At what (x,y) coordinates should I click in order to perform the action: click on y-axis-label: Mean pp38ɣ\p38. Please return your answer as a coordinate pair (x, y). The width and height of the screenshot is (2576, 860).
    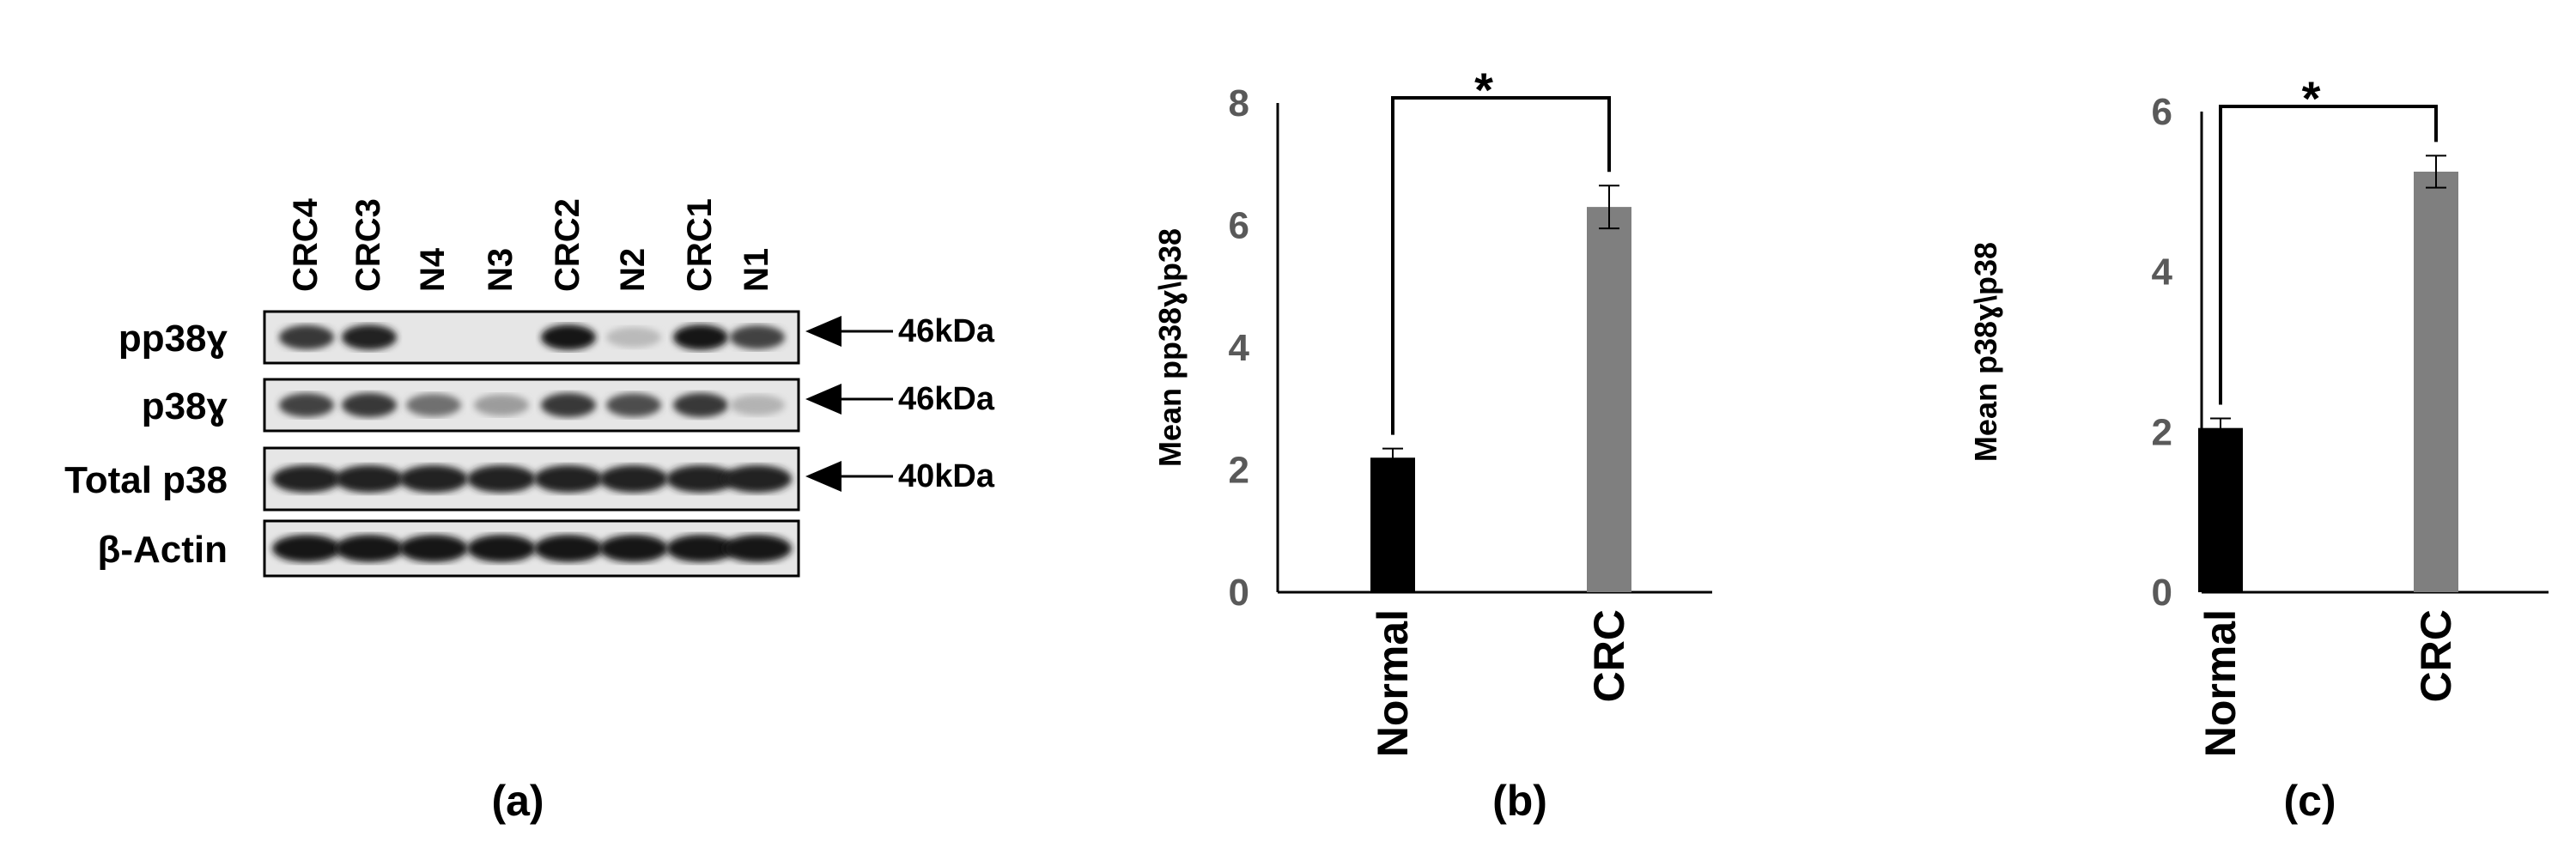
    Looking at the image, I should click on (1170, 347).